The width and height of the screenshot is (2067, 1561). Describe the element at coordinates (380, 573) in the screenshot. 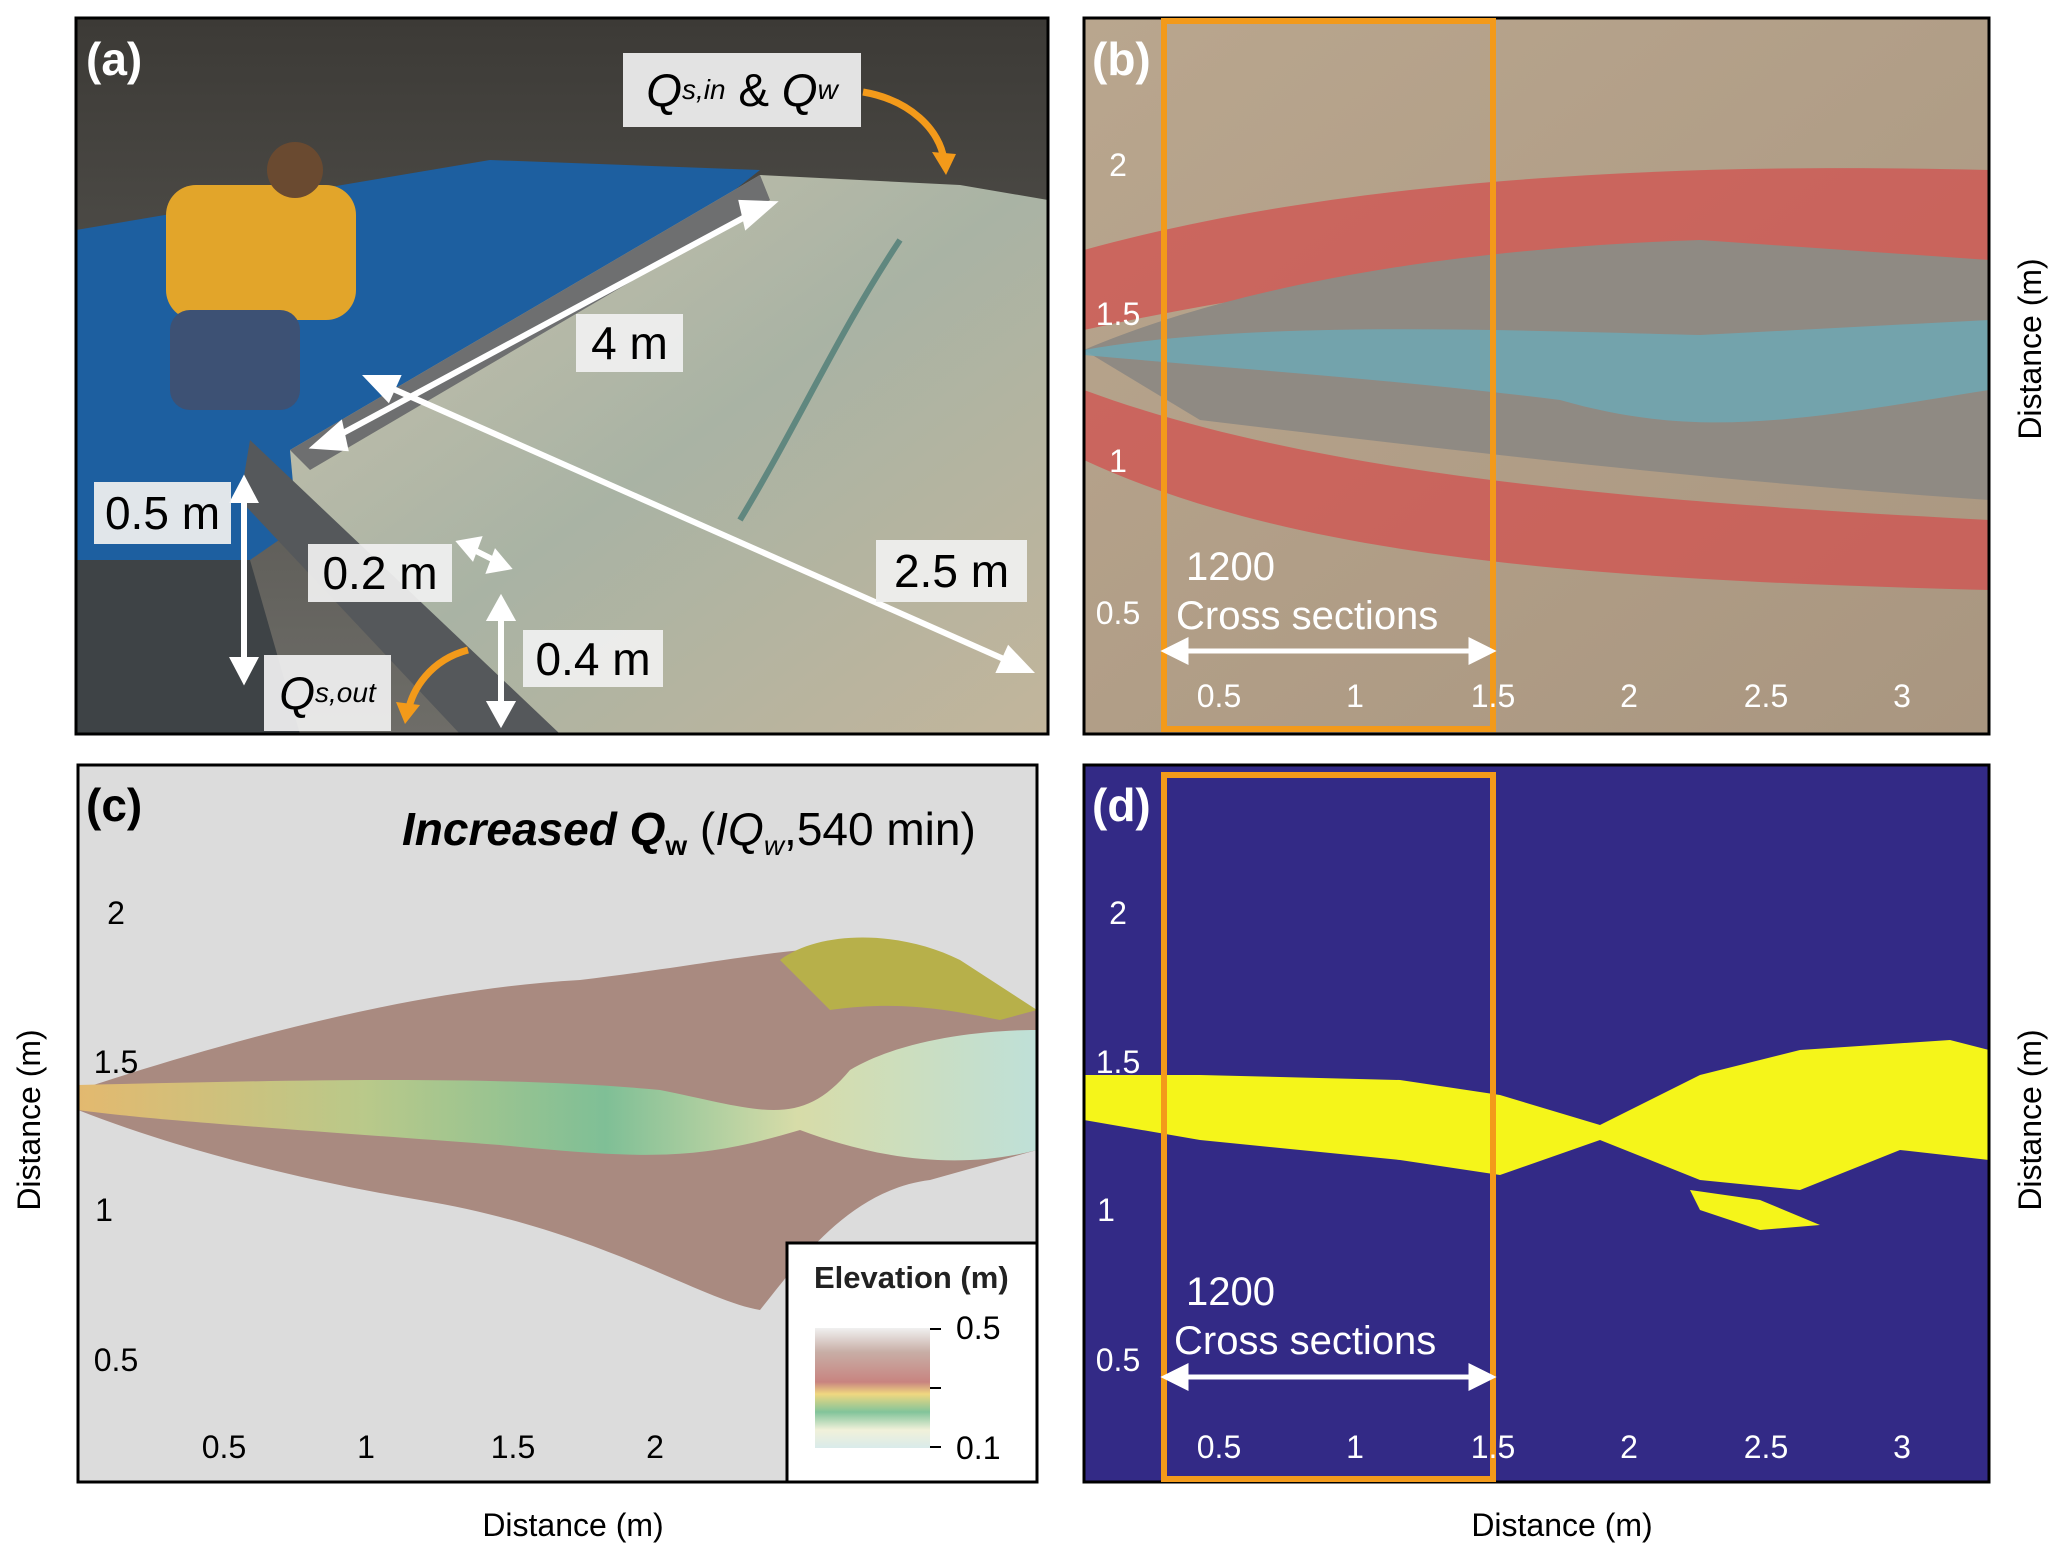

I see `outlet-width-label: 0.2 m` at that location.